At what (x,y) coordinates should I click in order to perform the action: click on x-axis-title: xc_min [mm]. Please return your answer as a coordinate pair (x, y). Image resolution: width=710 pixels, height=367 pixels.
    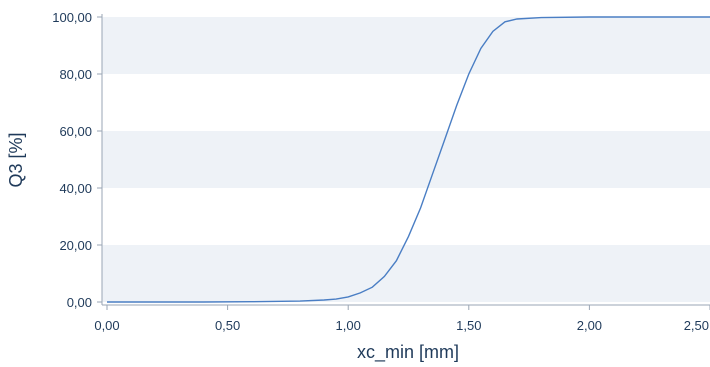
    Looking at the image, I should click on (408, 352).